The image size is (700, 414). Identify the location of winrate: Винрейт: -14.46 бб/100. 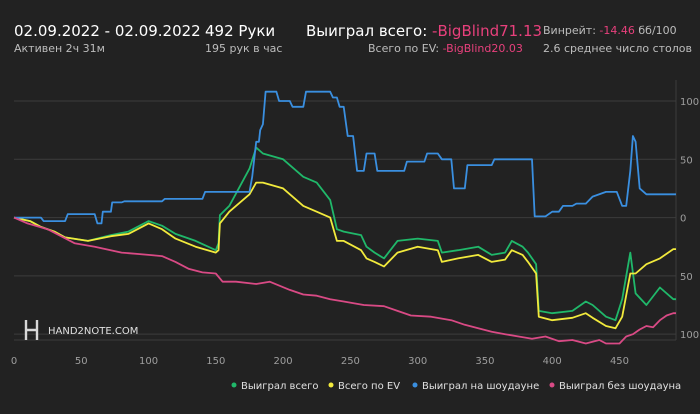
(610, 30).